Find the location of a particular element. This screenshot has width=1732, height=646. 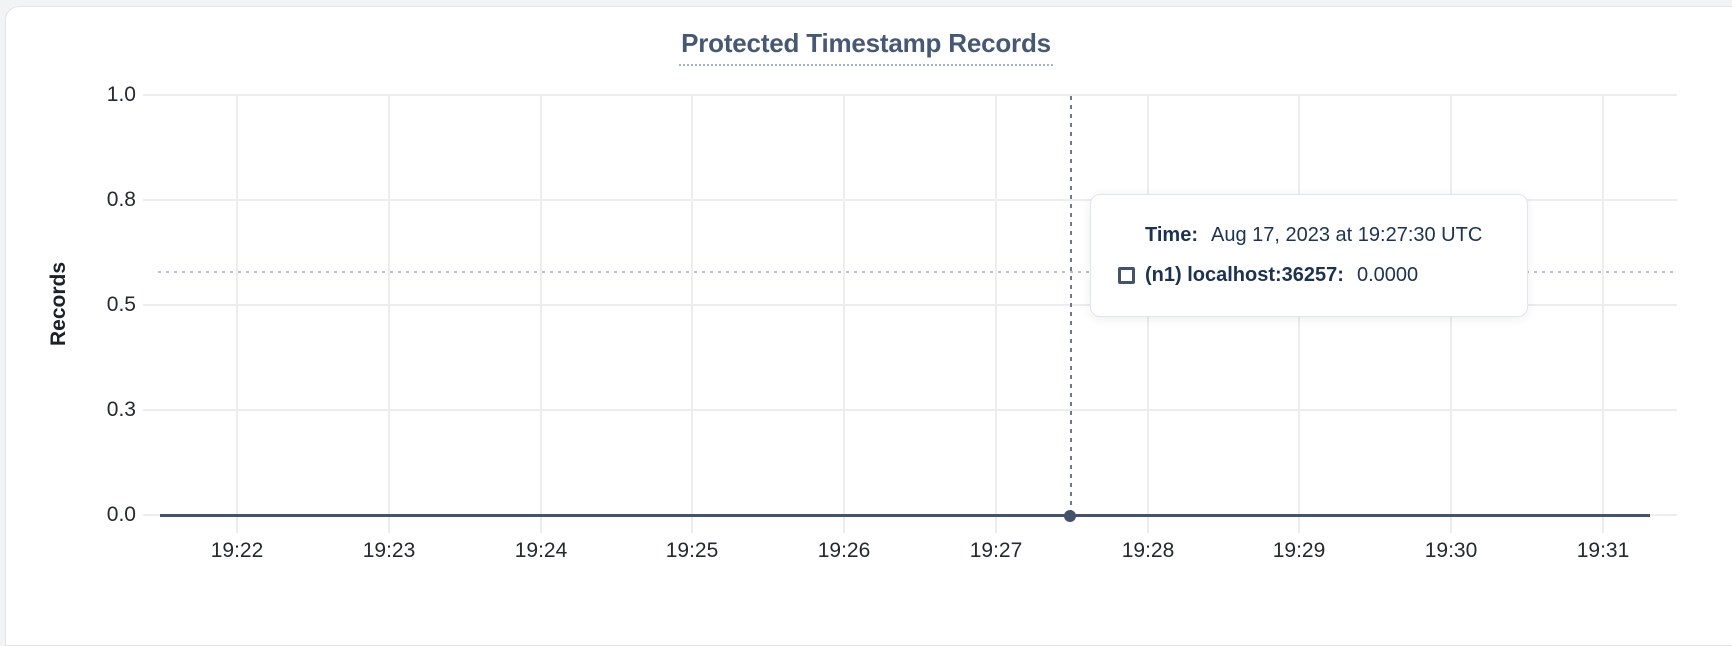

x-tick-label: 19:28 is located at coordinates (1148, 550).